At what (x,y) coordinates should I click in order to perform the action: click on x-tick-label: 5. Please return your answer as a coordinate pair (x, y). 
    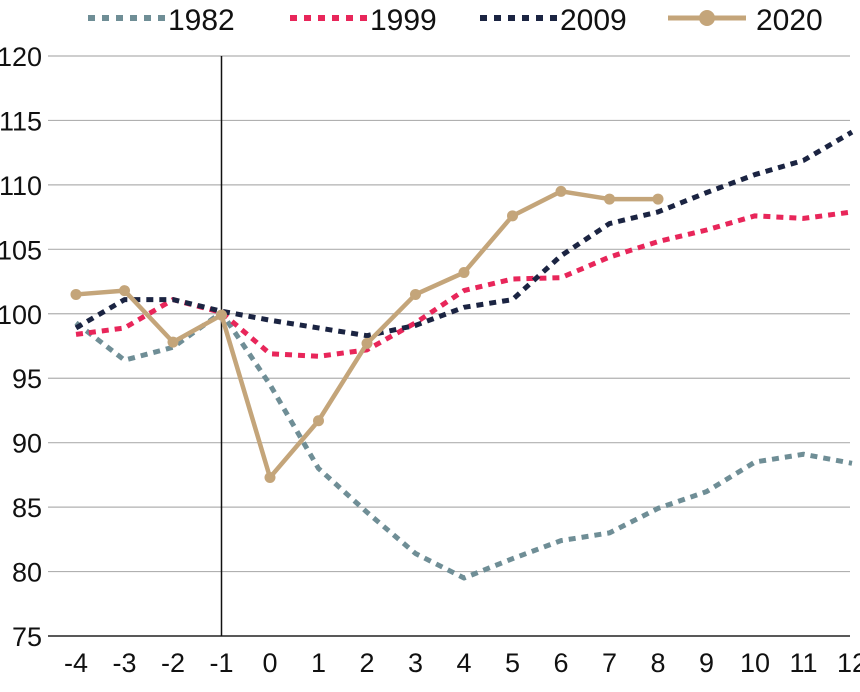
    Looking at the image, I should click on (512, 663).